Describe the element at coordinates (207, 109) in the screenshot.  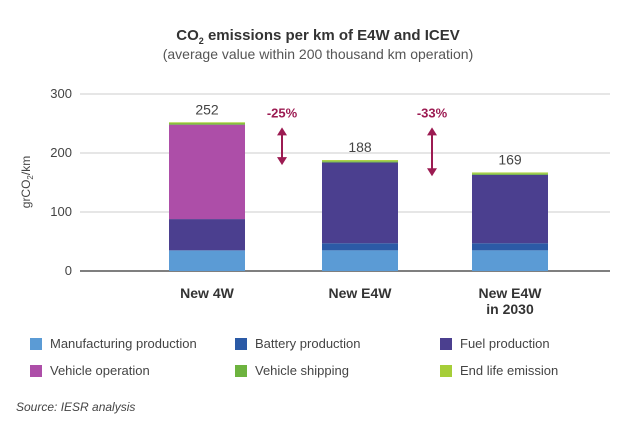
I see `bar-total-label: 252` at that location.